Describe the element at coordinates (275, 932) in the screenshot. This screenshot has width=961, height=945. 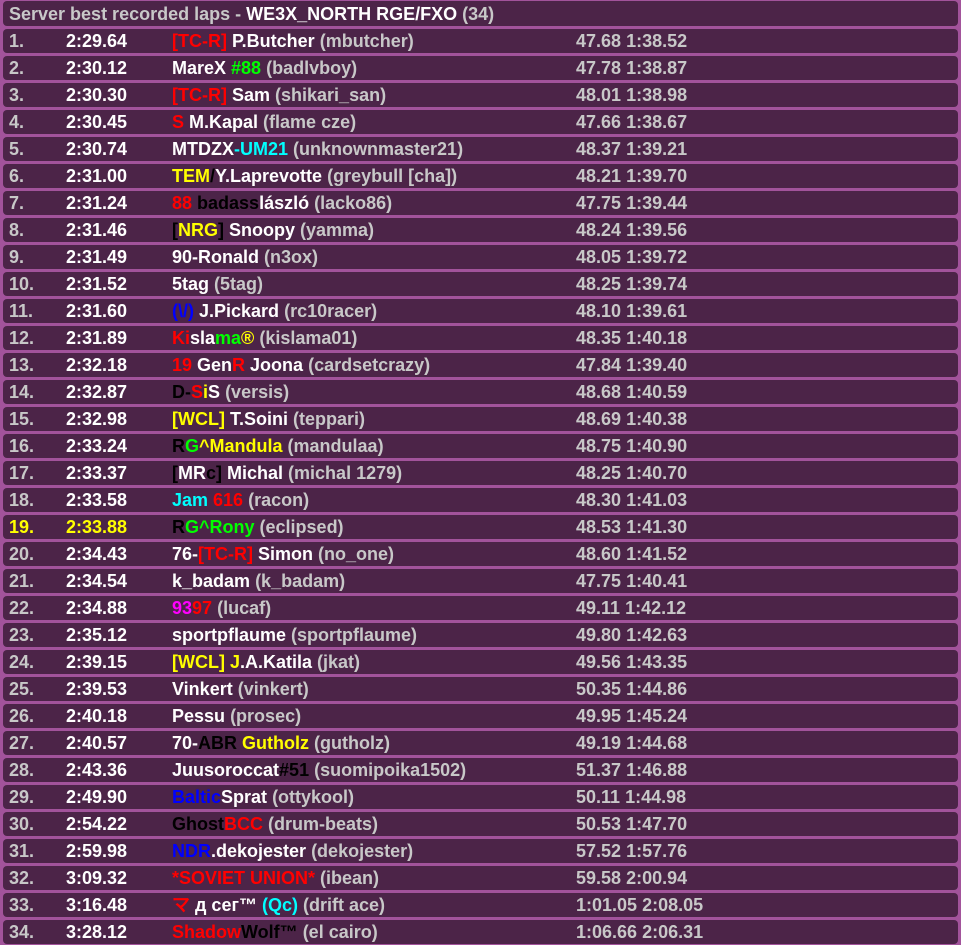
I see `player-name: ShadowWolf™ (el cairo)` at that location.